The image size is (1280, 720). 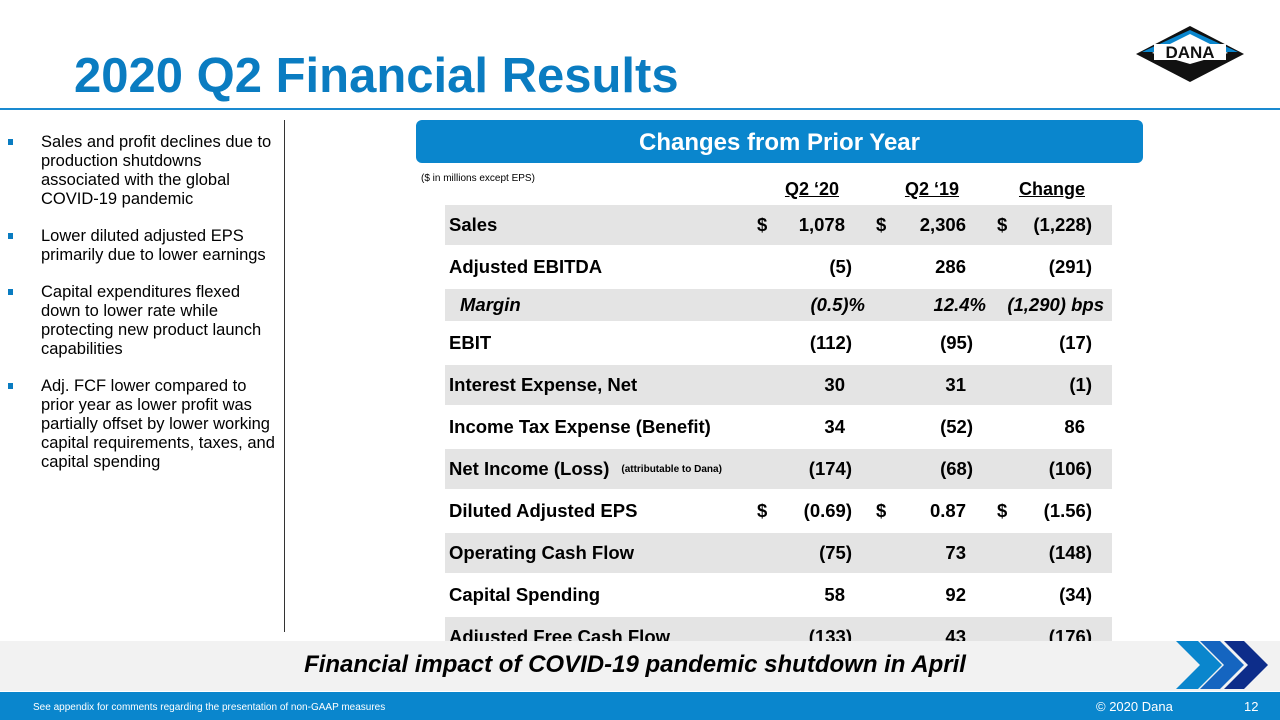 What do you see at coordinates (284, 376) in the screenshot?
I see `divider` at bounding box center [284, 376].